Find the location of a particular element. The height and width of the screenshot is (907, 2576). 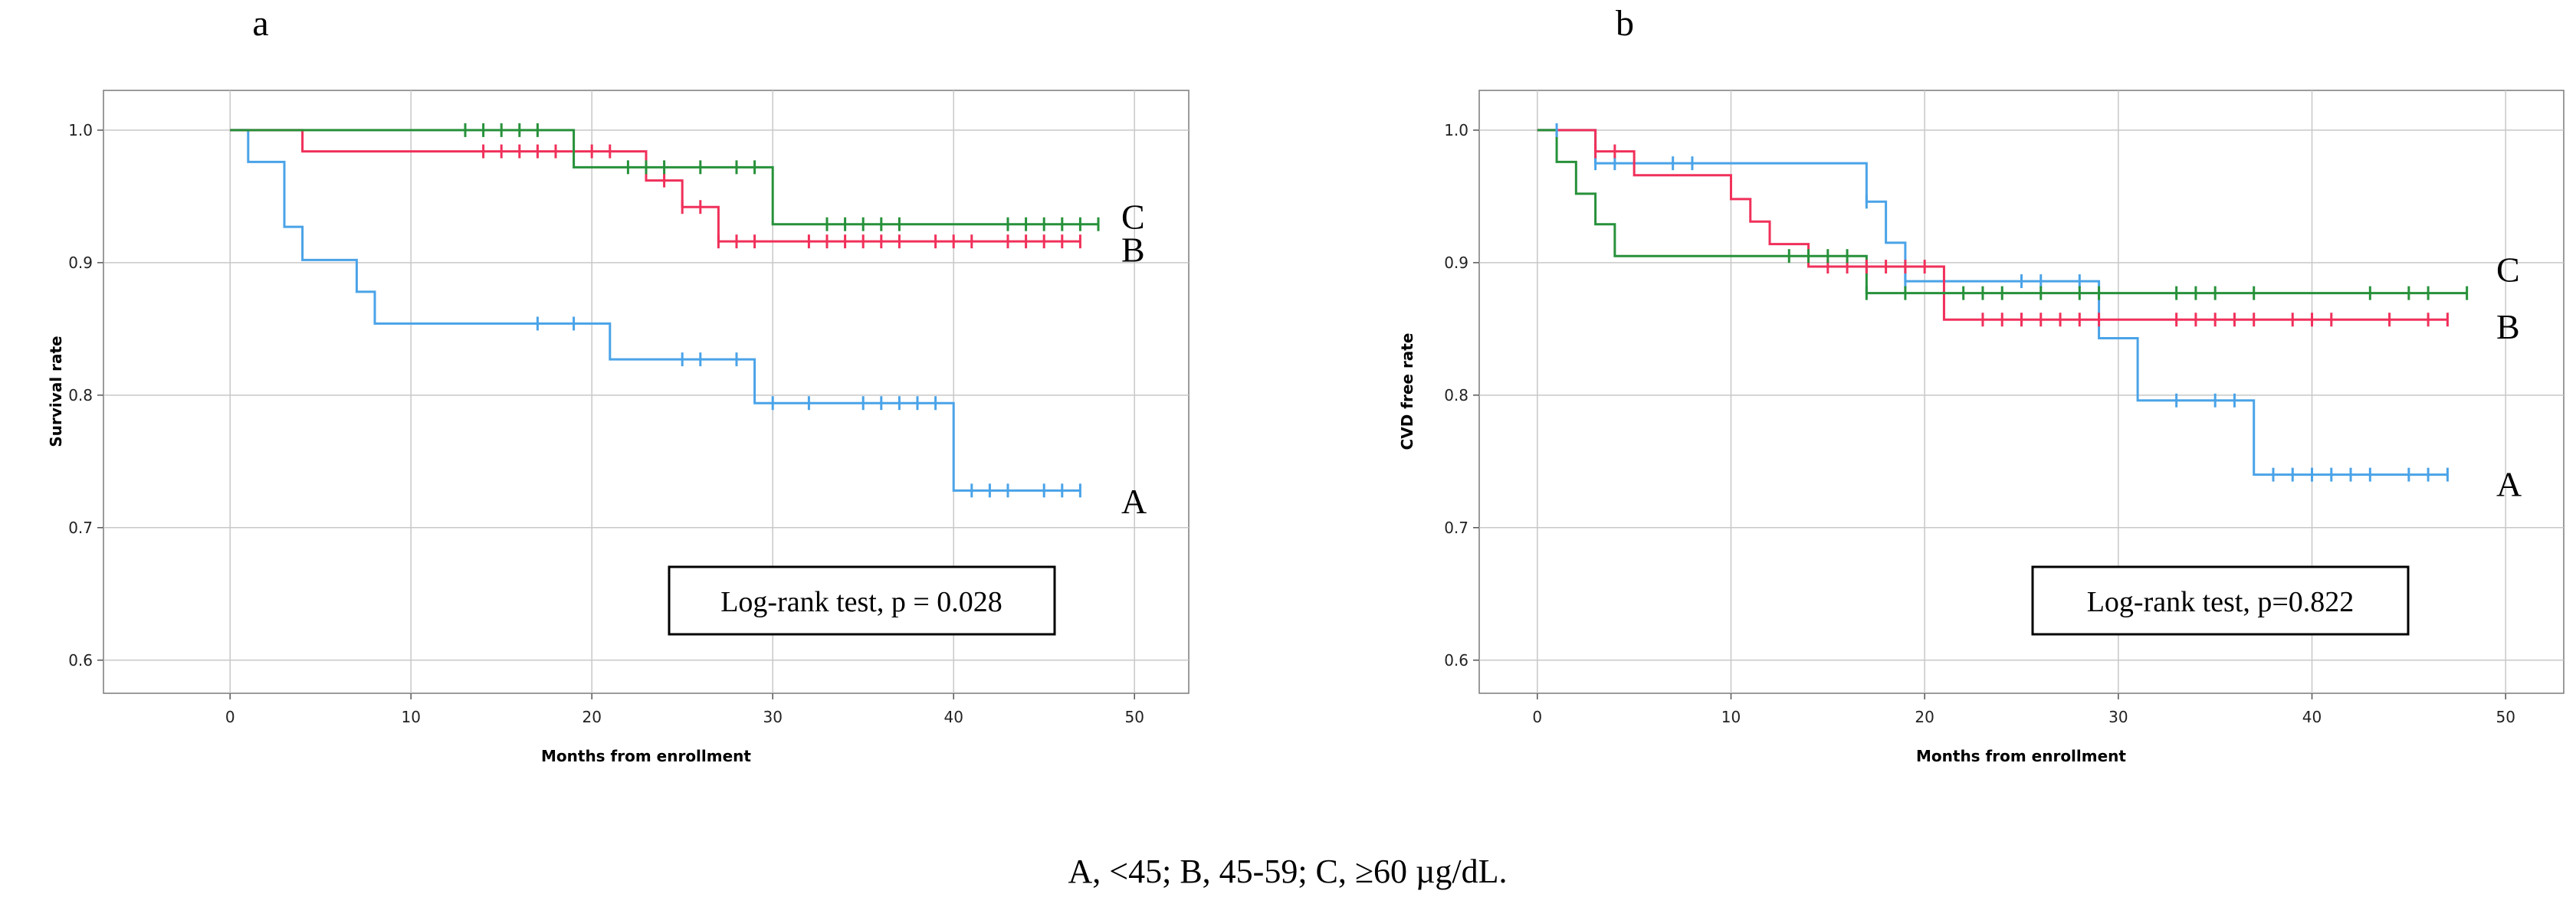

km-curve-C is located at coordinates (2002, 212).